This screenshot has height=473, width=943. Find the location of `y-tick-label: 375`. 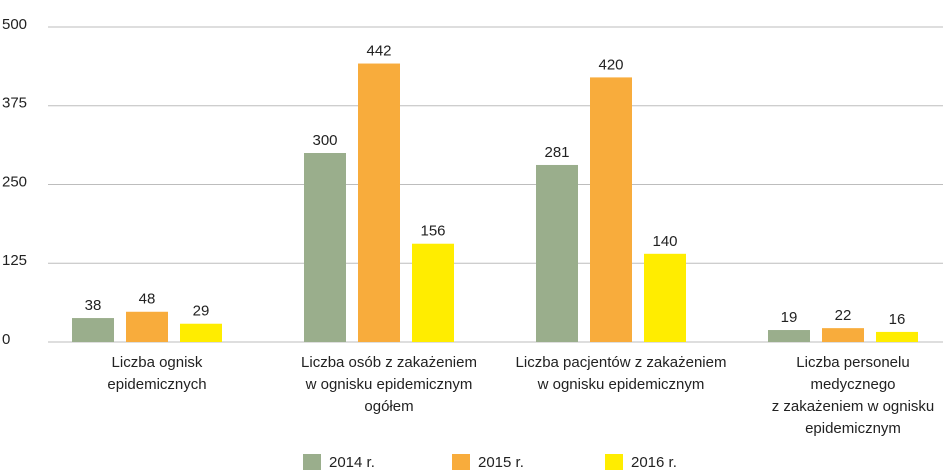

y-tick-label: 375 is located at coordinates (14, 103).